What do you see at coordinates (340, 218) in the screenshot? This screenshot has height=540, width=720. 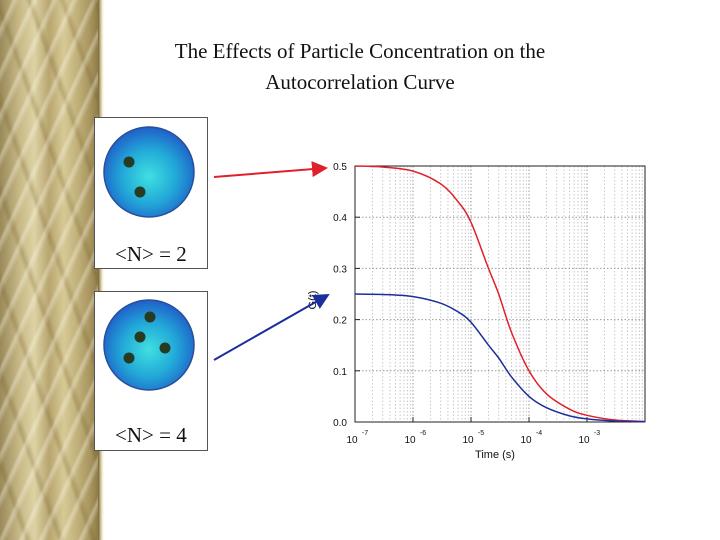 I see `y-tick-label: 0.4` at bounding box center [340, 218].